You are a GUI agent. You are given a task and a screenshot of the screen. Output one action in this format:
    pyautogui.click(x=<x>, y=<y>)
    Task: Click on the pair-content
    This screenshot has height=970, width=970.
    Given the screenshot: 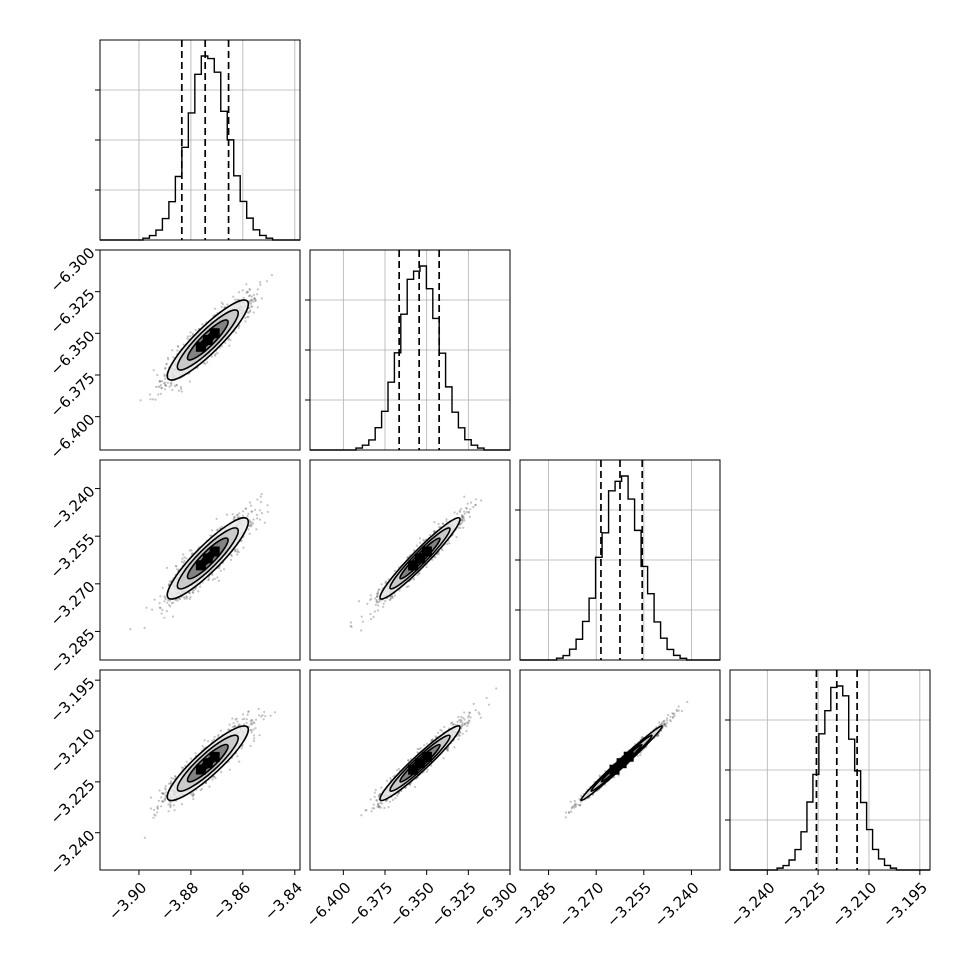 What is the action you would take?
    pyautogui.click(x=199, y=561)
    